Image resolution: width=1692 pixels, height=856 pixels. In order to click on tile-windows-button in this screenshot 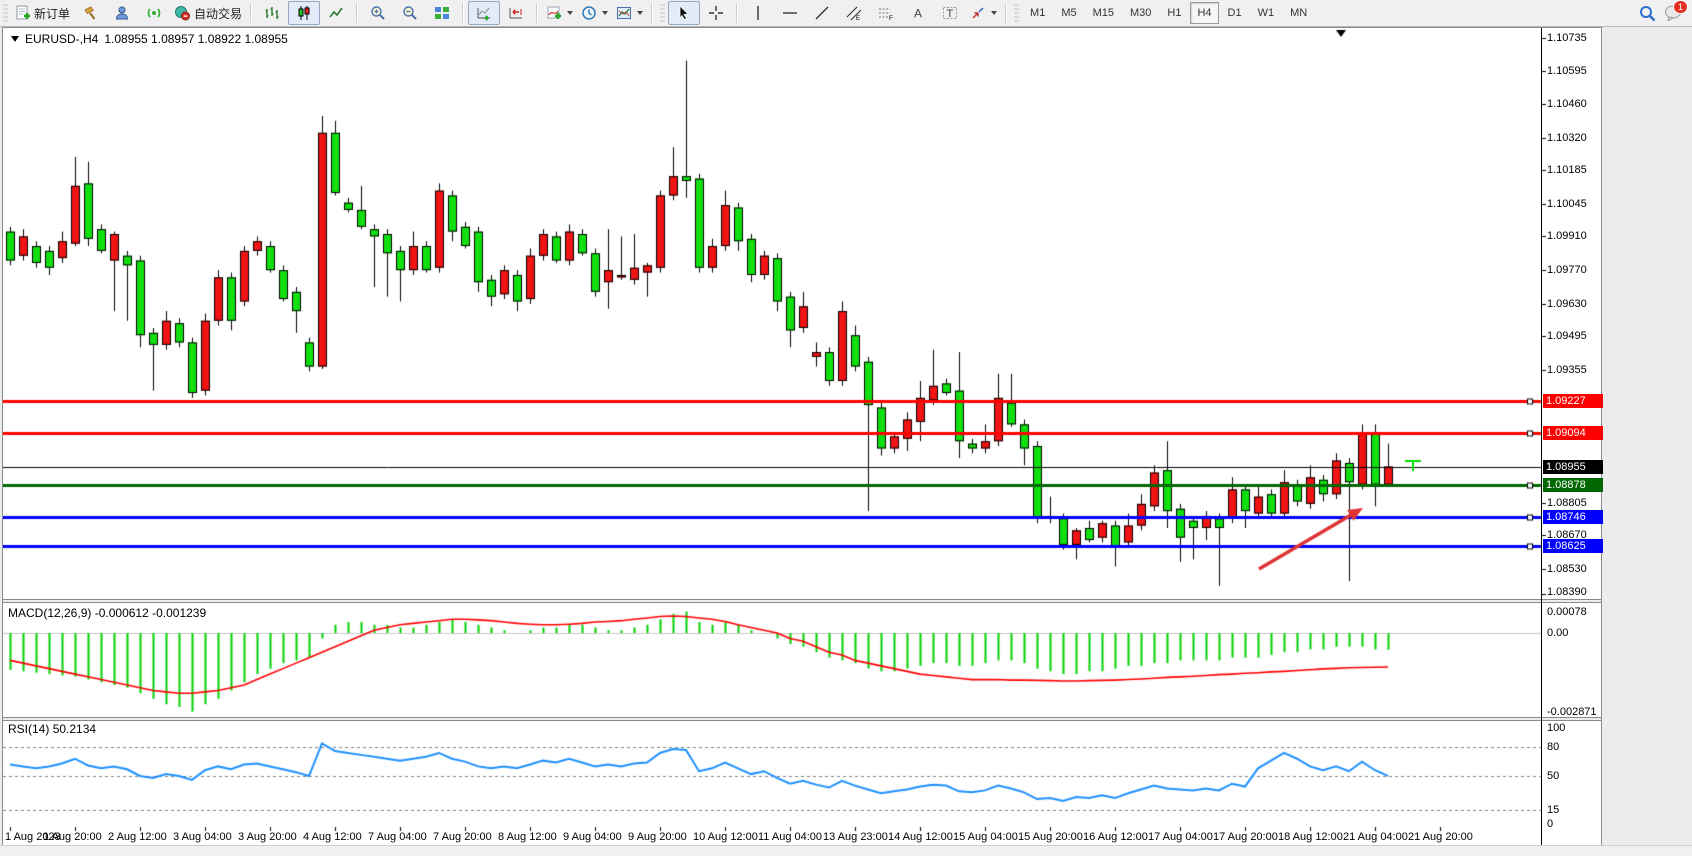, I will do `click(442, 13)`.